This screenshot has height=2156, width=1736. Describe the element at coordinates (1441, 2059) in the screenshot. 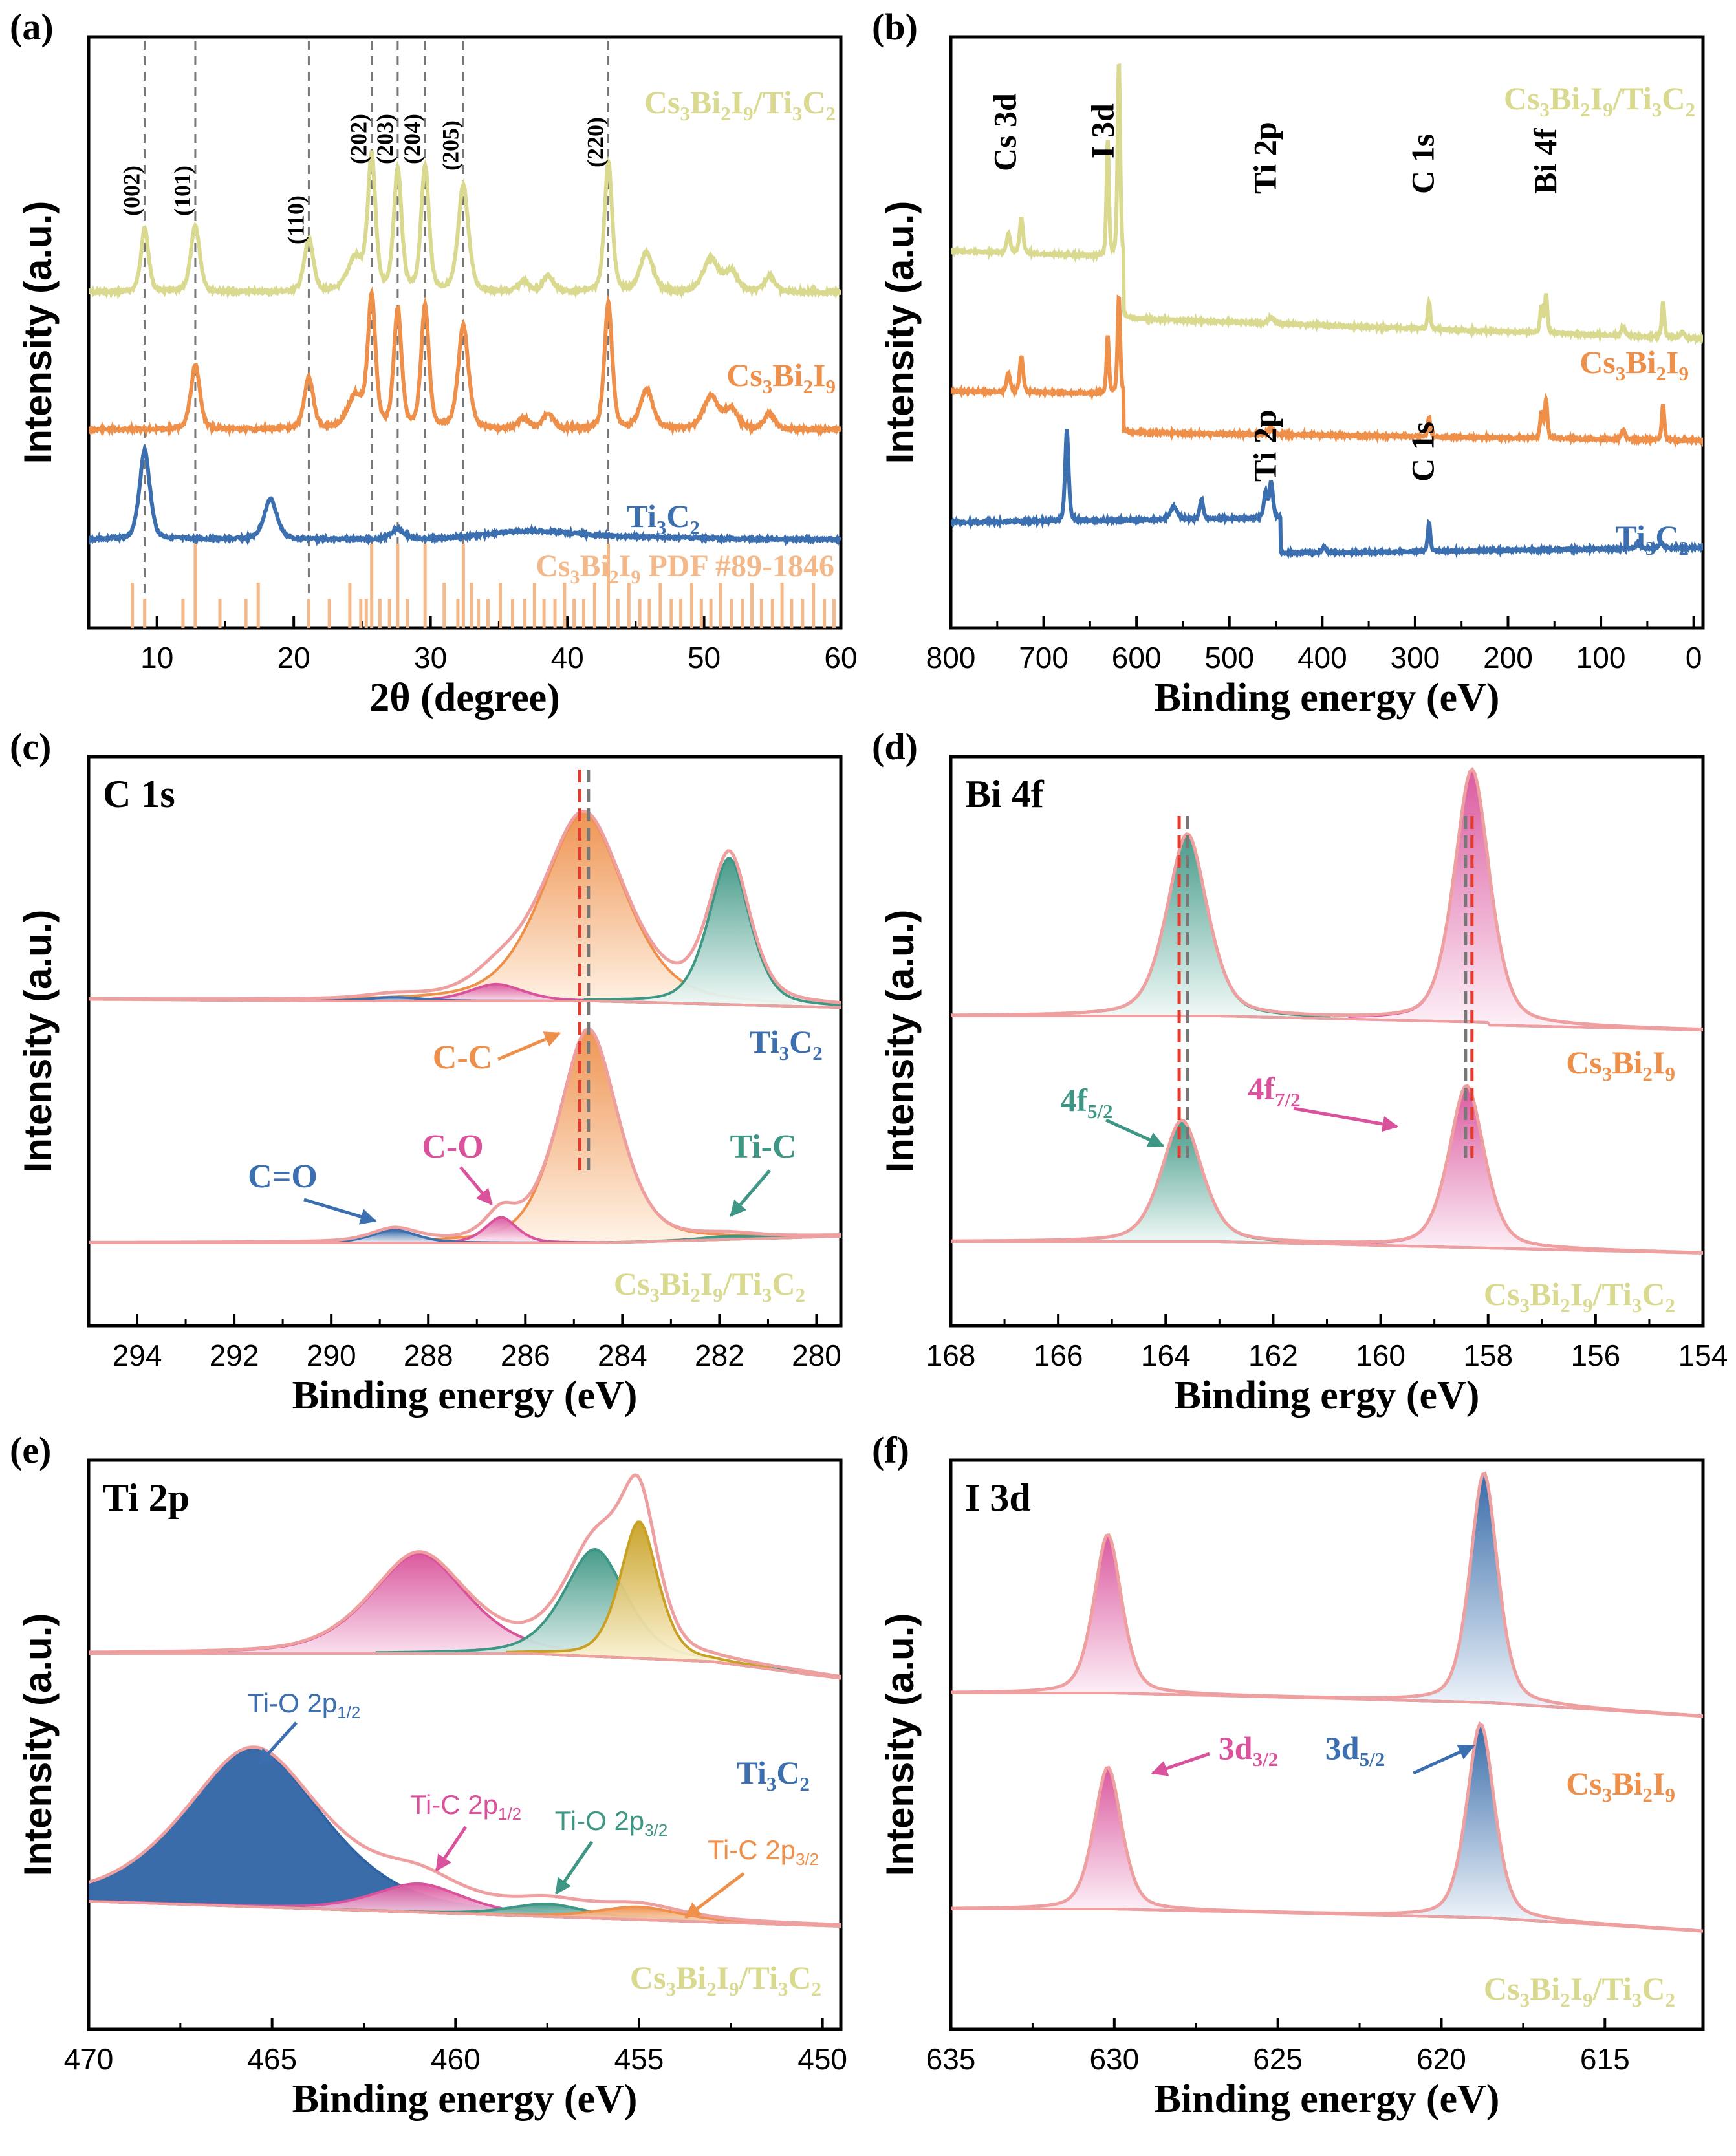

I see `x-tick-label: 620` at that location.